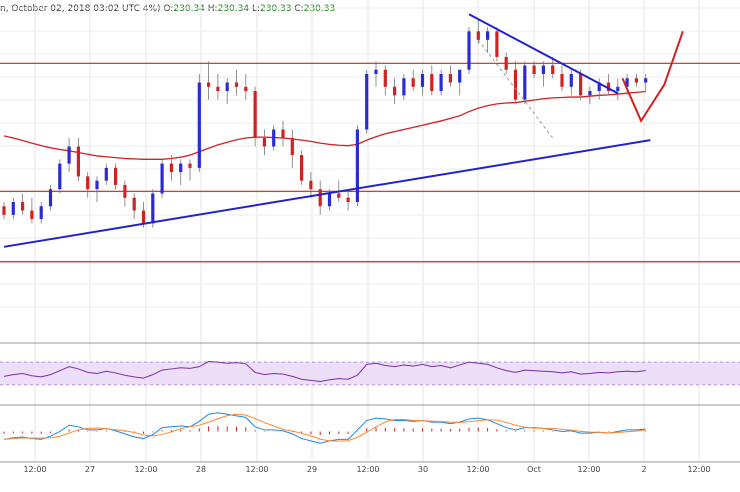  I want to click on x-tick-label-11: 2, so click(643, 469).